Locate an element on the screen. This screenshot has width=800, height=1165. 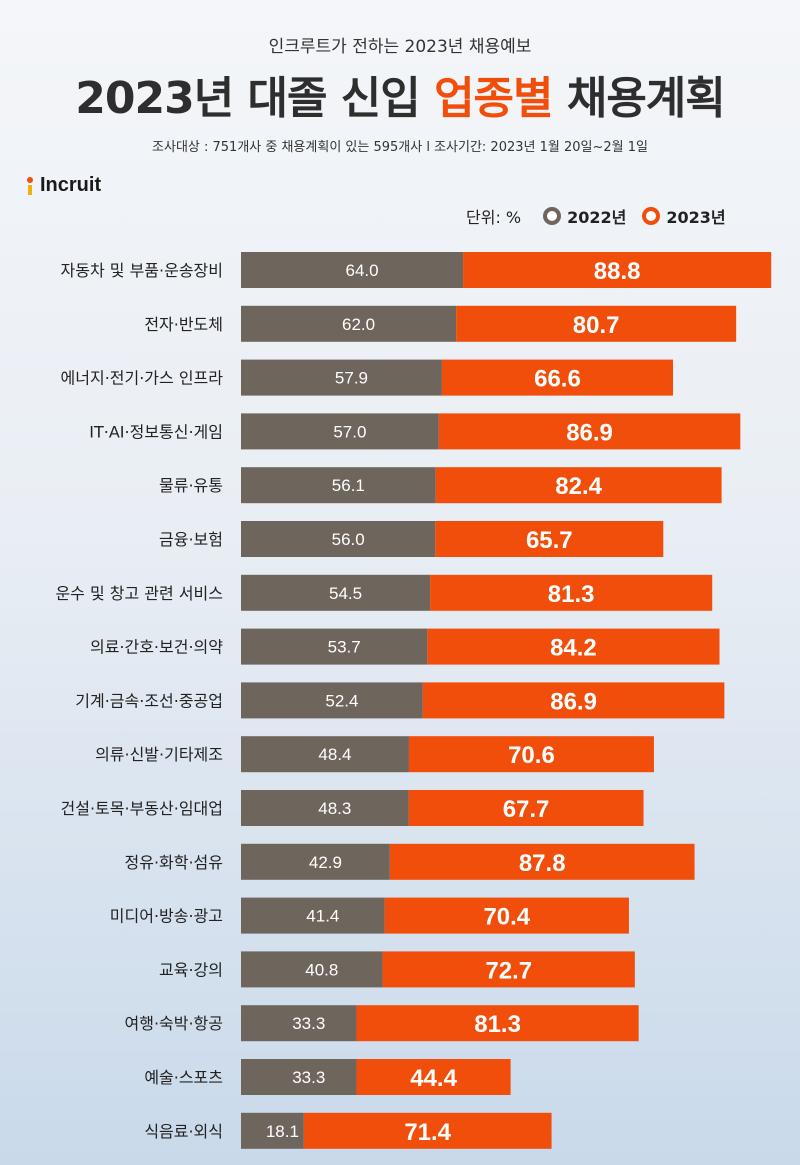
category-label: 정유·화학·섬유 is located at coordinates (174, 862).